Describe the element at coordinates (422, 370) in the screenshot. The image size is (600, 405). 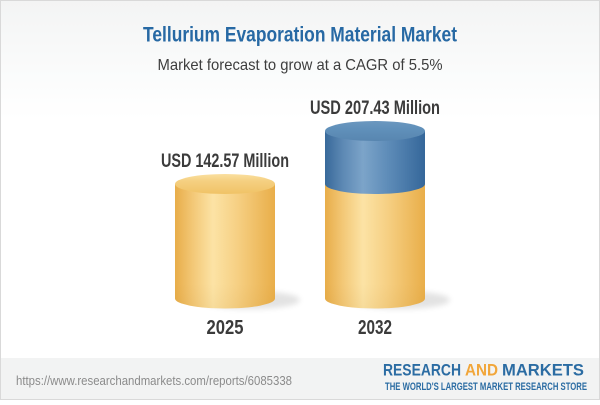
I see `svg-text: RESEARCH` at that location.